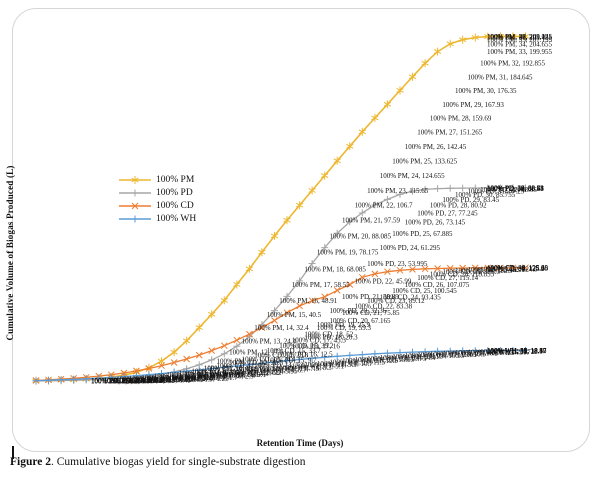 This screenshot has height=480, width=600. What do you see at coordinates (512, 64) in the screenshot?
I see `point-label: 100% PM, 32, 192.855` at bounding box center [512, 64].